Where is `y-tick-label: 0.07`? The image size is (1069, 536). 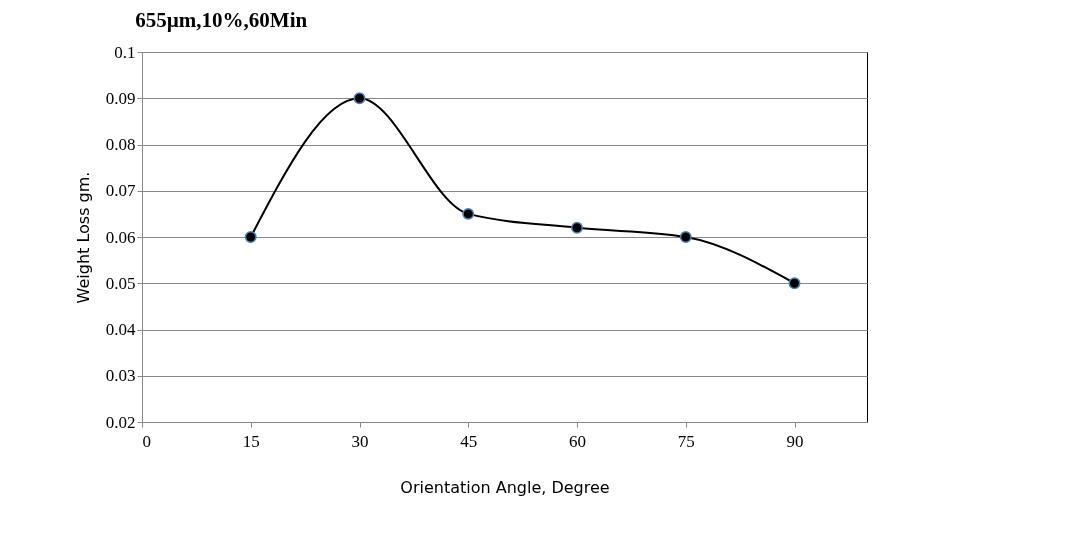 y-tick-label: 0.07 is located at coordinates (120, 191).